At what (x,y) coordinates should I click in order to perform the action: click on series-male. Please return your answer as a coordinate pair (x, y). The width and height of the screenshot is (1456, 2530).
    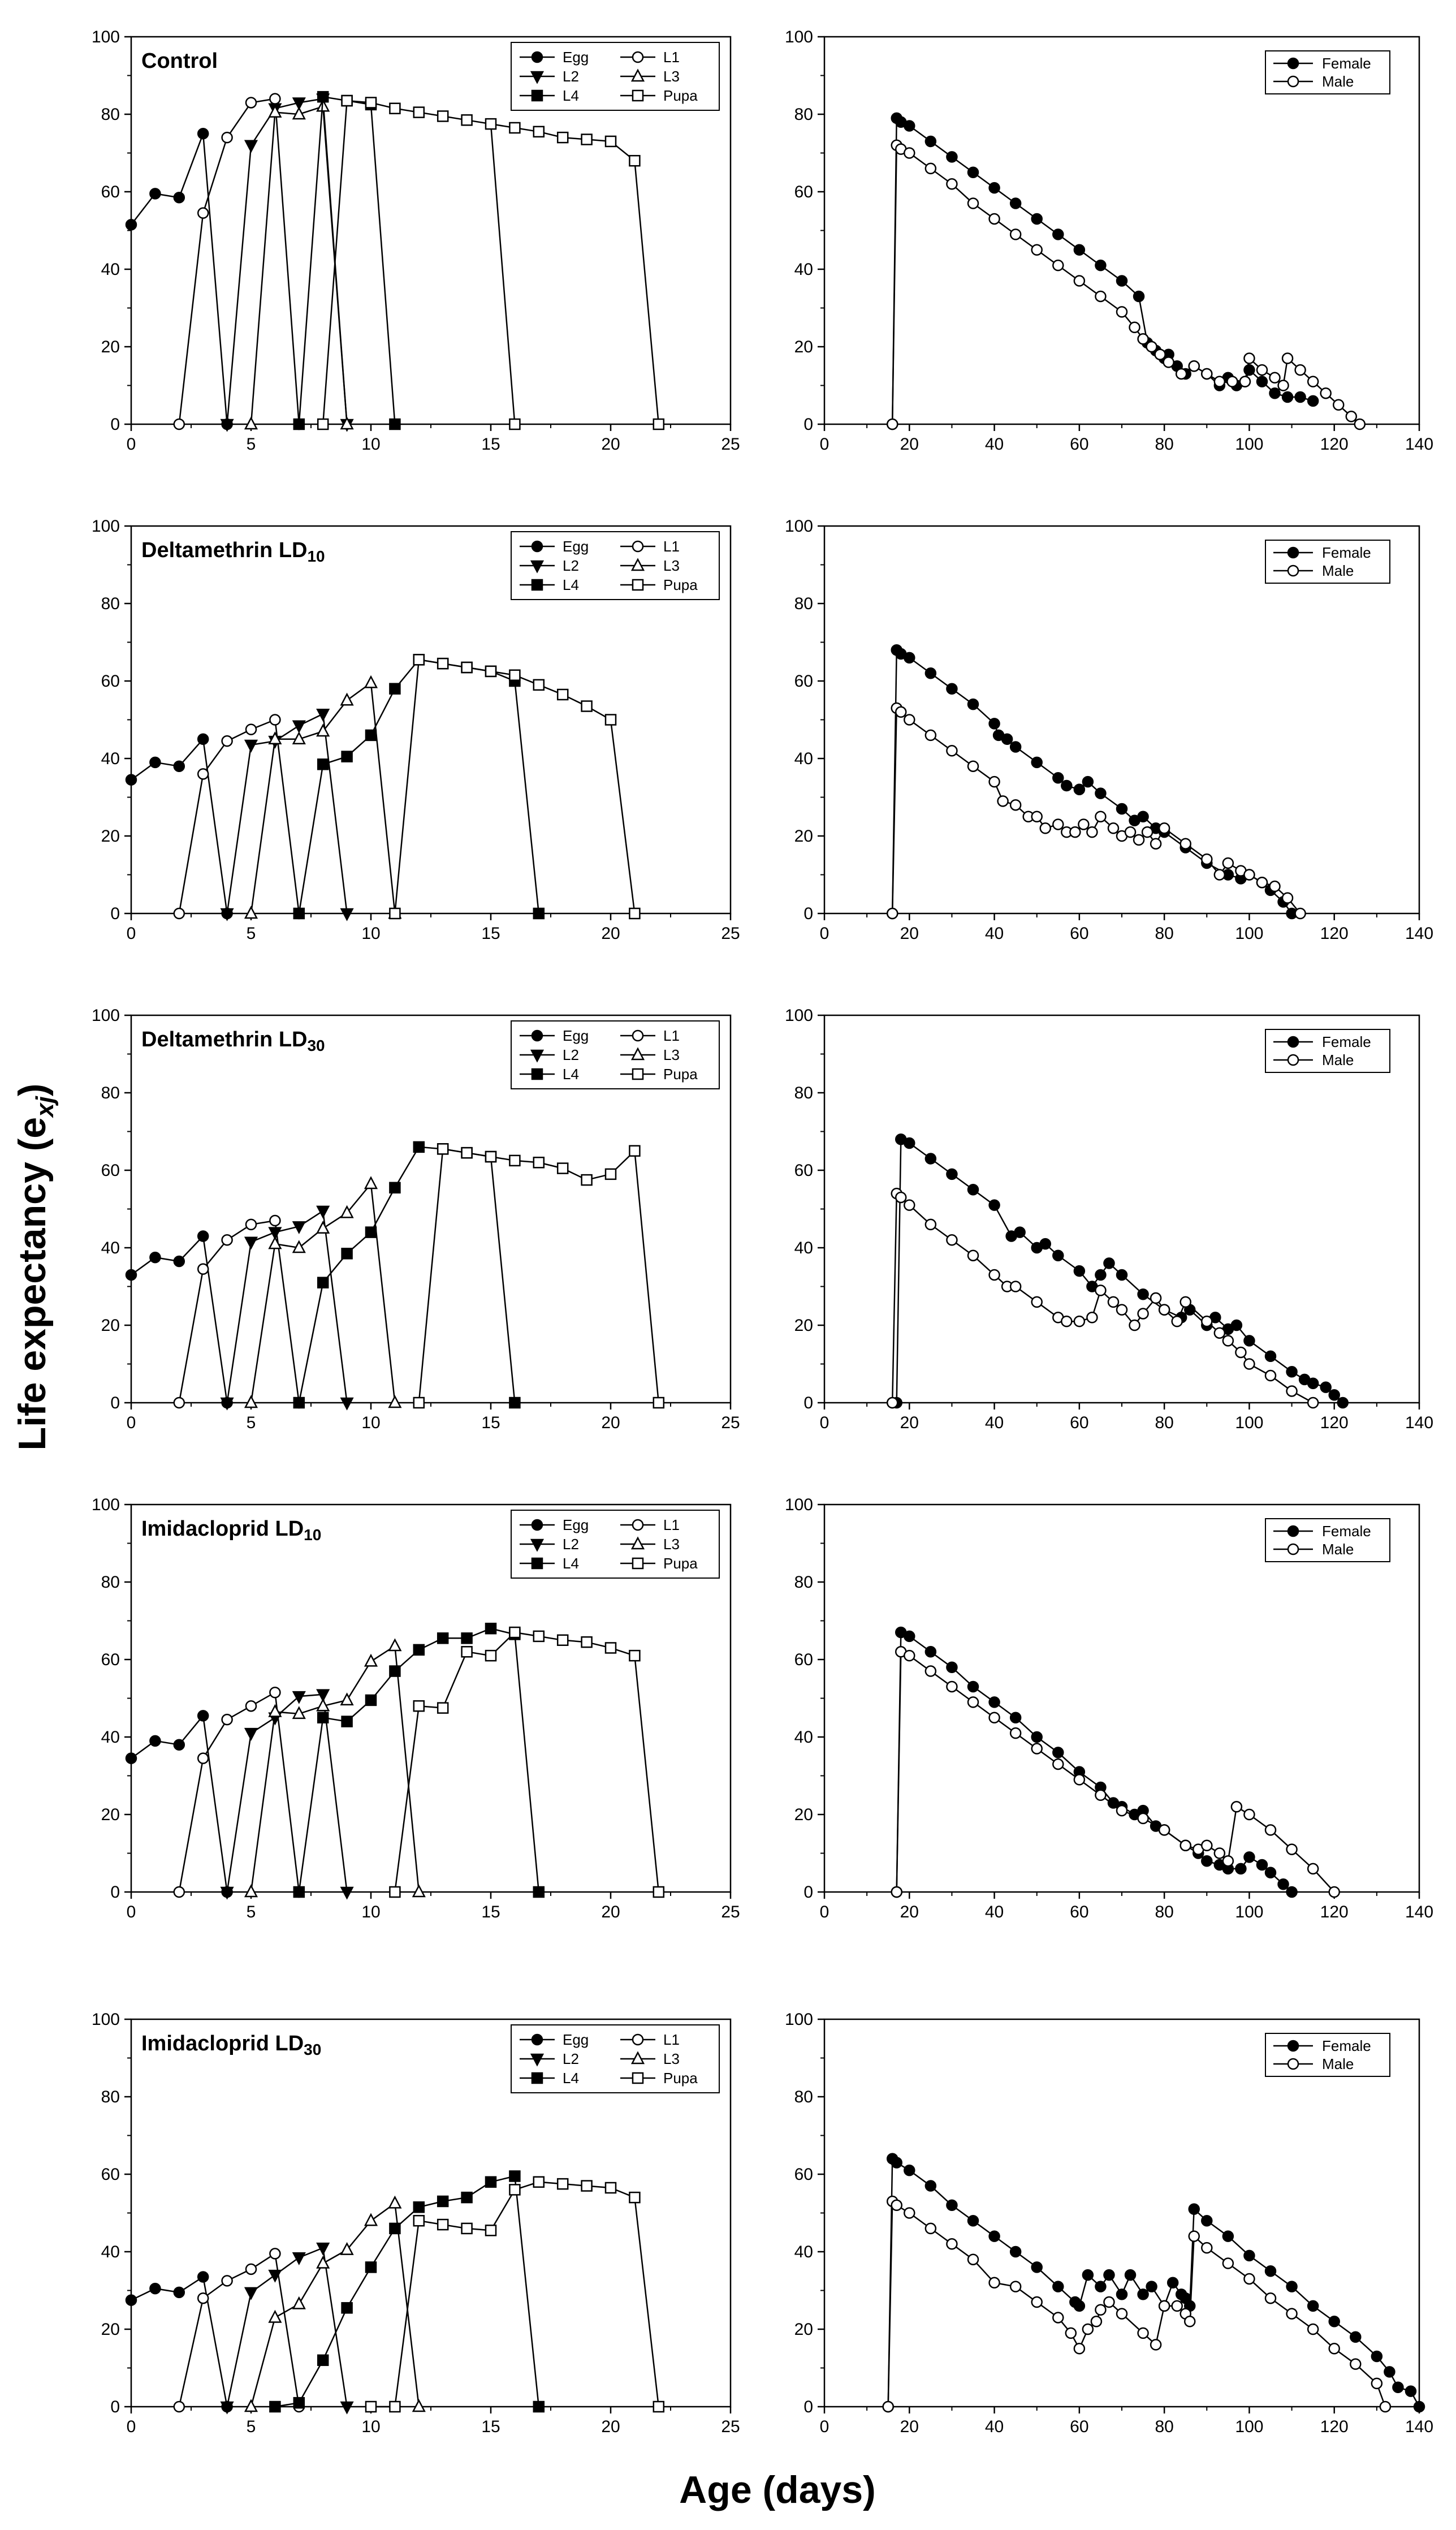
    Looking at the image, I should click on (1102, 1298).